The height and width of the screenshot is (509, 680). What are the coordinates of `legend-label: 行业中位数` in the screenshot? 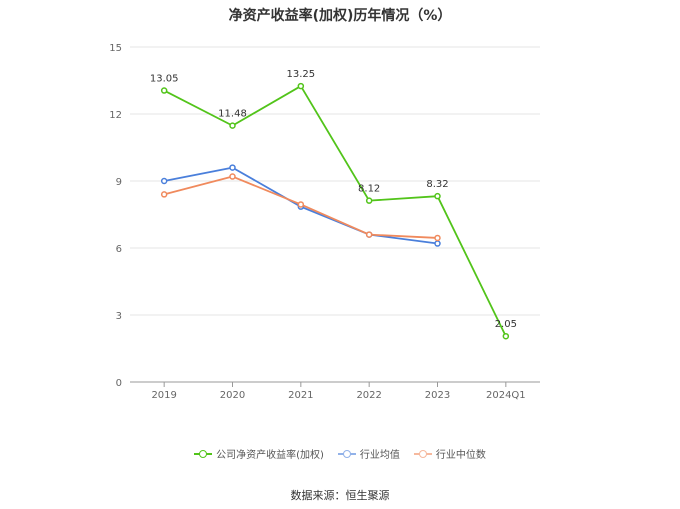 It's located at (460, 455).